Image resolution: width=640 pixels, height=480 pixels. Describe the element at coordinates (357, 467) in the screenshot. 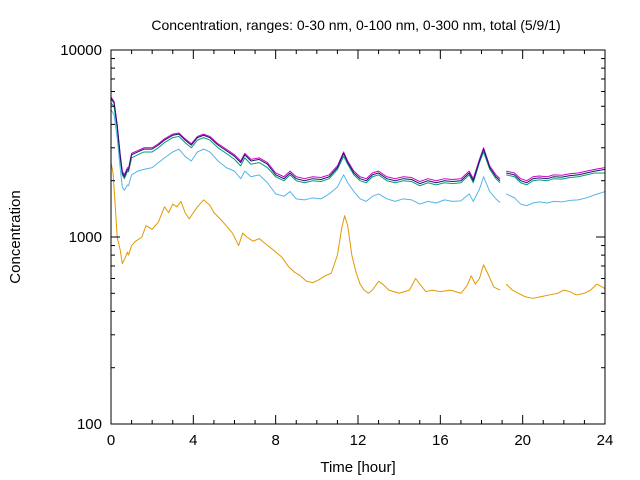

I see `x-axis-label: Time [hour]` at that location.